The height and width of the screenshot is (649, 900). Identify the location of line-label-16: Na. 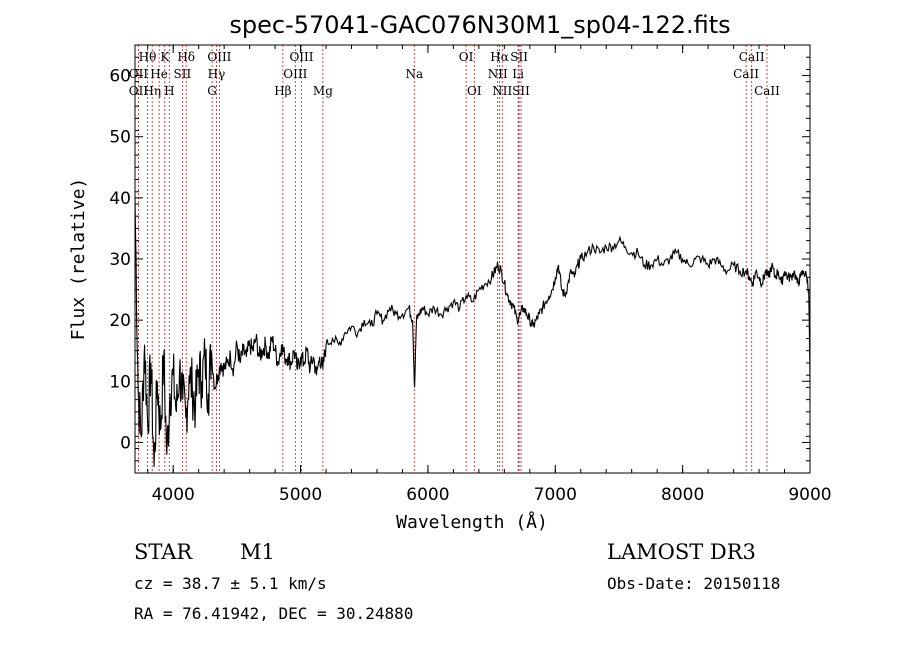
(414, 74).